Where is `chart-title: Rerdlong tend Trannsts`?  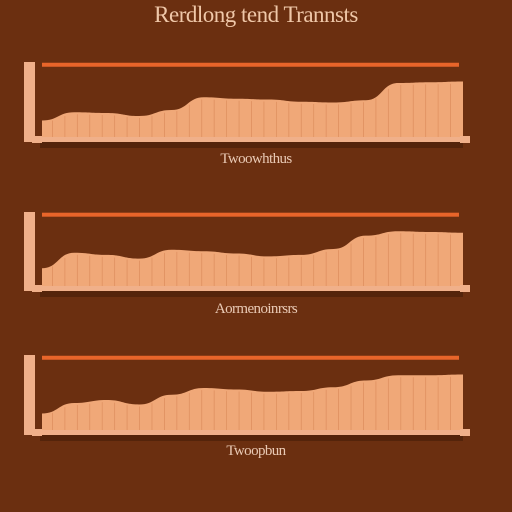
chart-title: Rerdlong tend Trannsts is located at coordinates (256, 14).